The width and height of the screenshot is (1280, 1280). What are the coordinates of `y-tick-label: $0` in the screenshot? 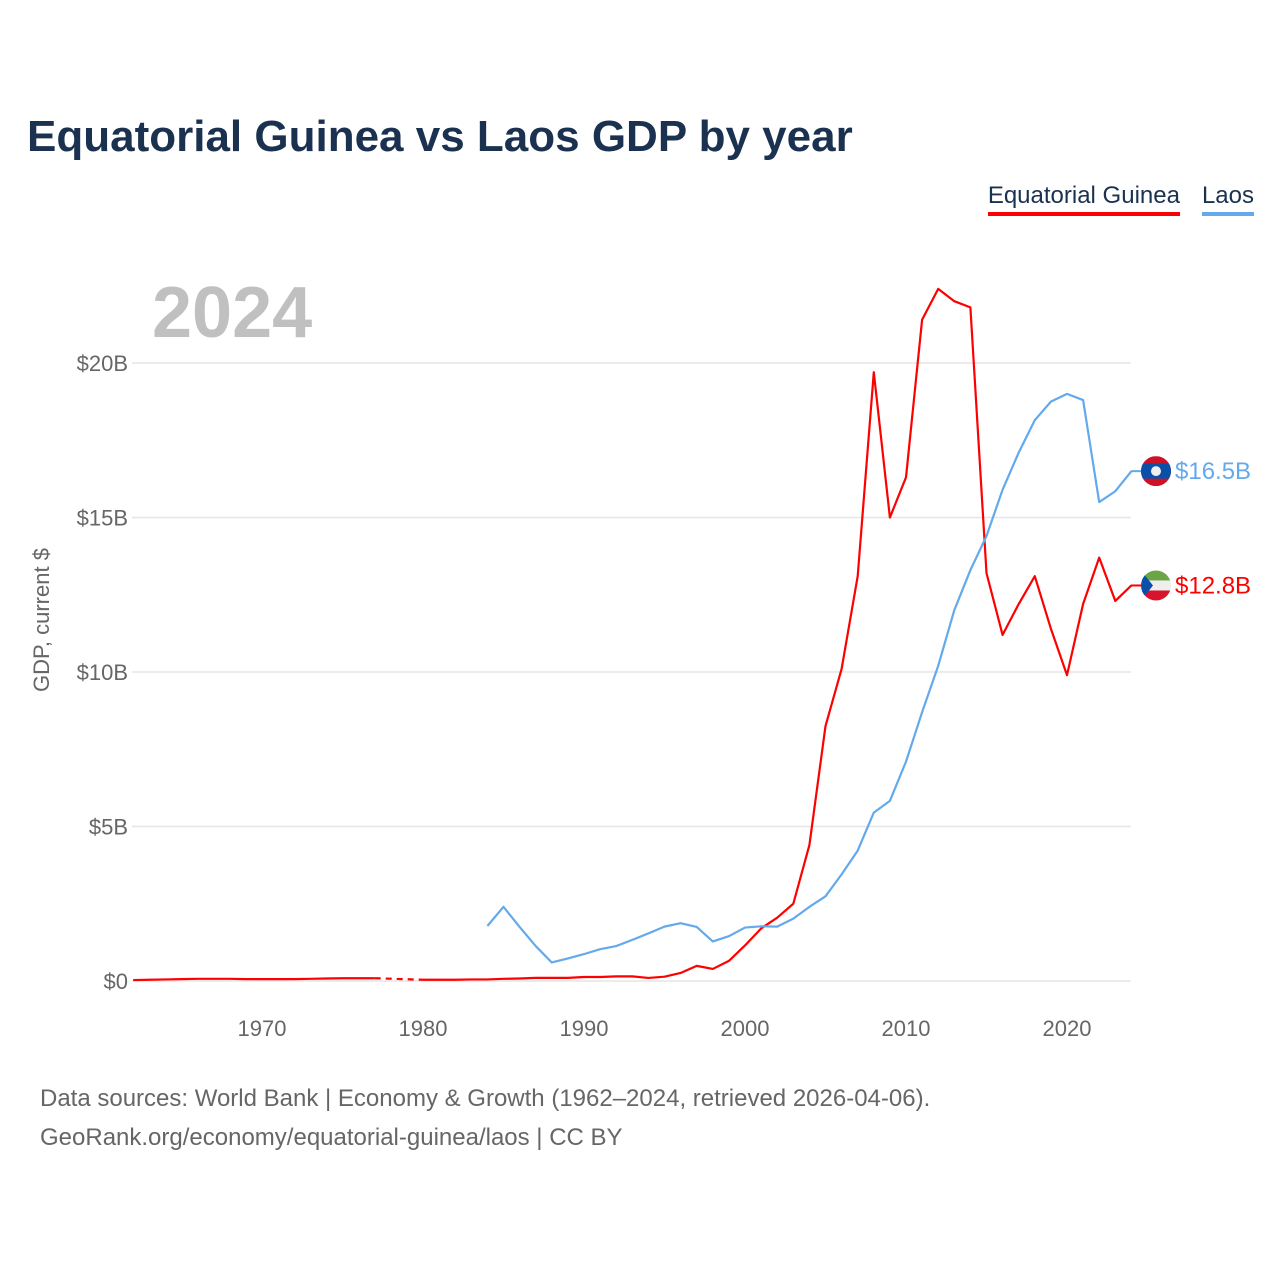 It's located at (116, 981).